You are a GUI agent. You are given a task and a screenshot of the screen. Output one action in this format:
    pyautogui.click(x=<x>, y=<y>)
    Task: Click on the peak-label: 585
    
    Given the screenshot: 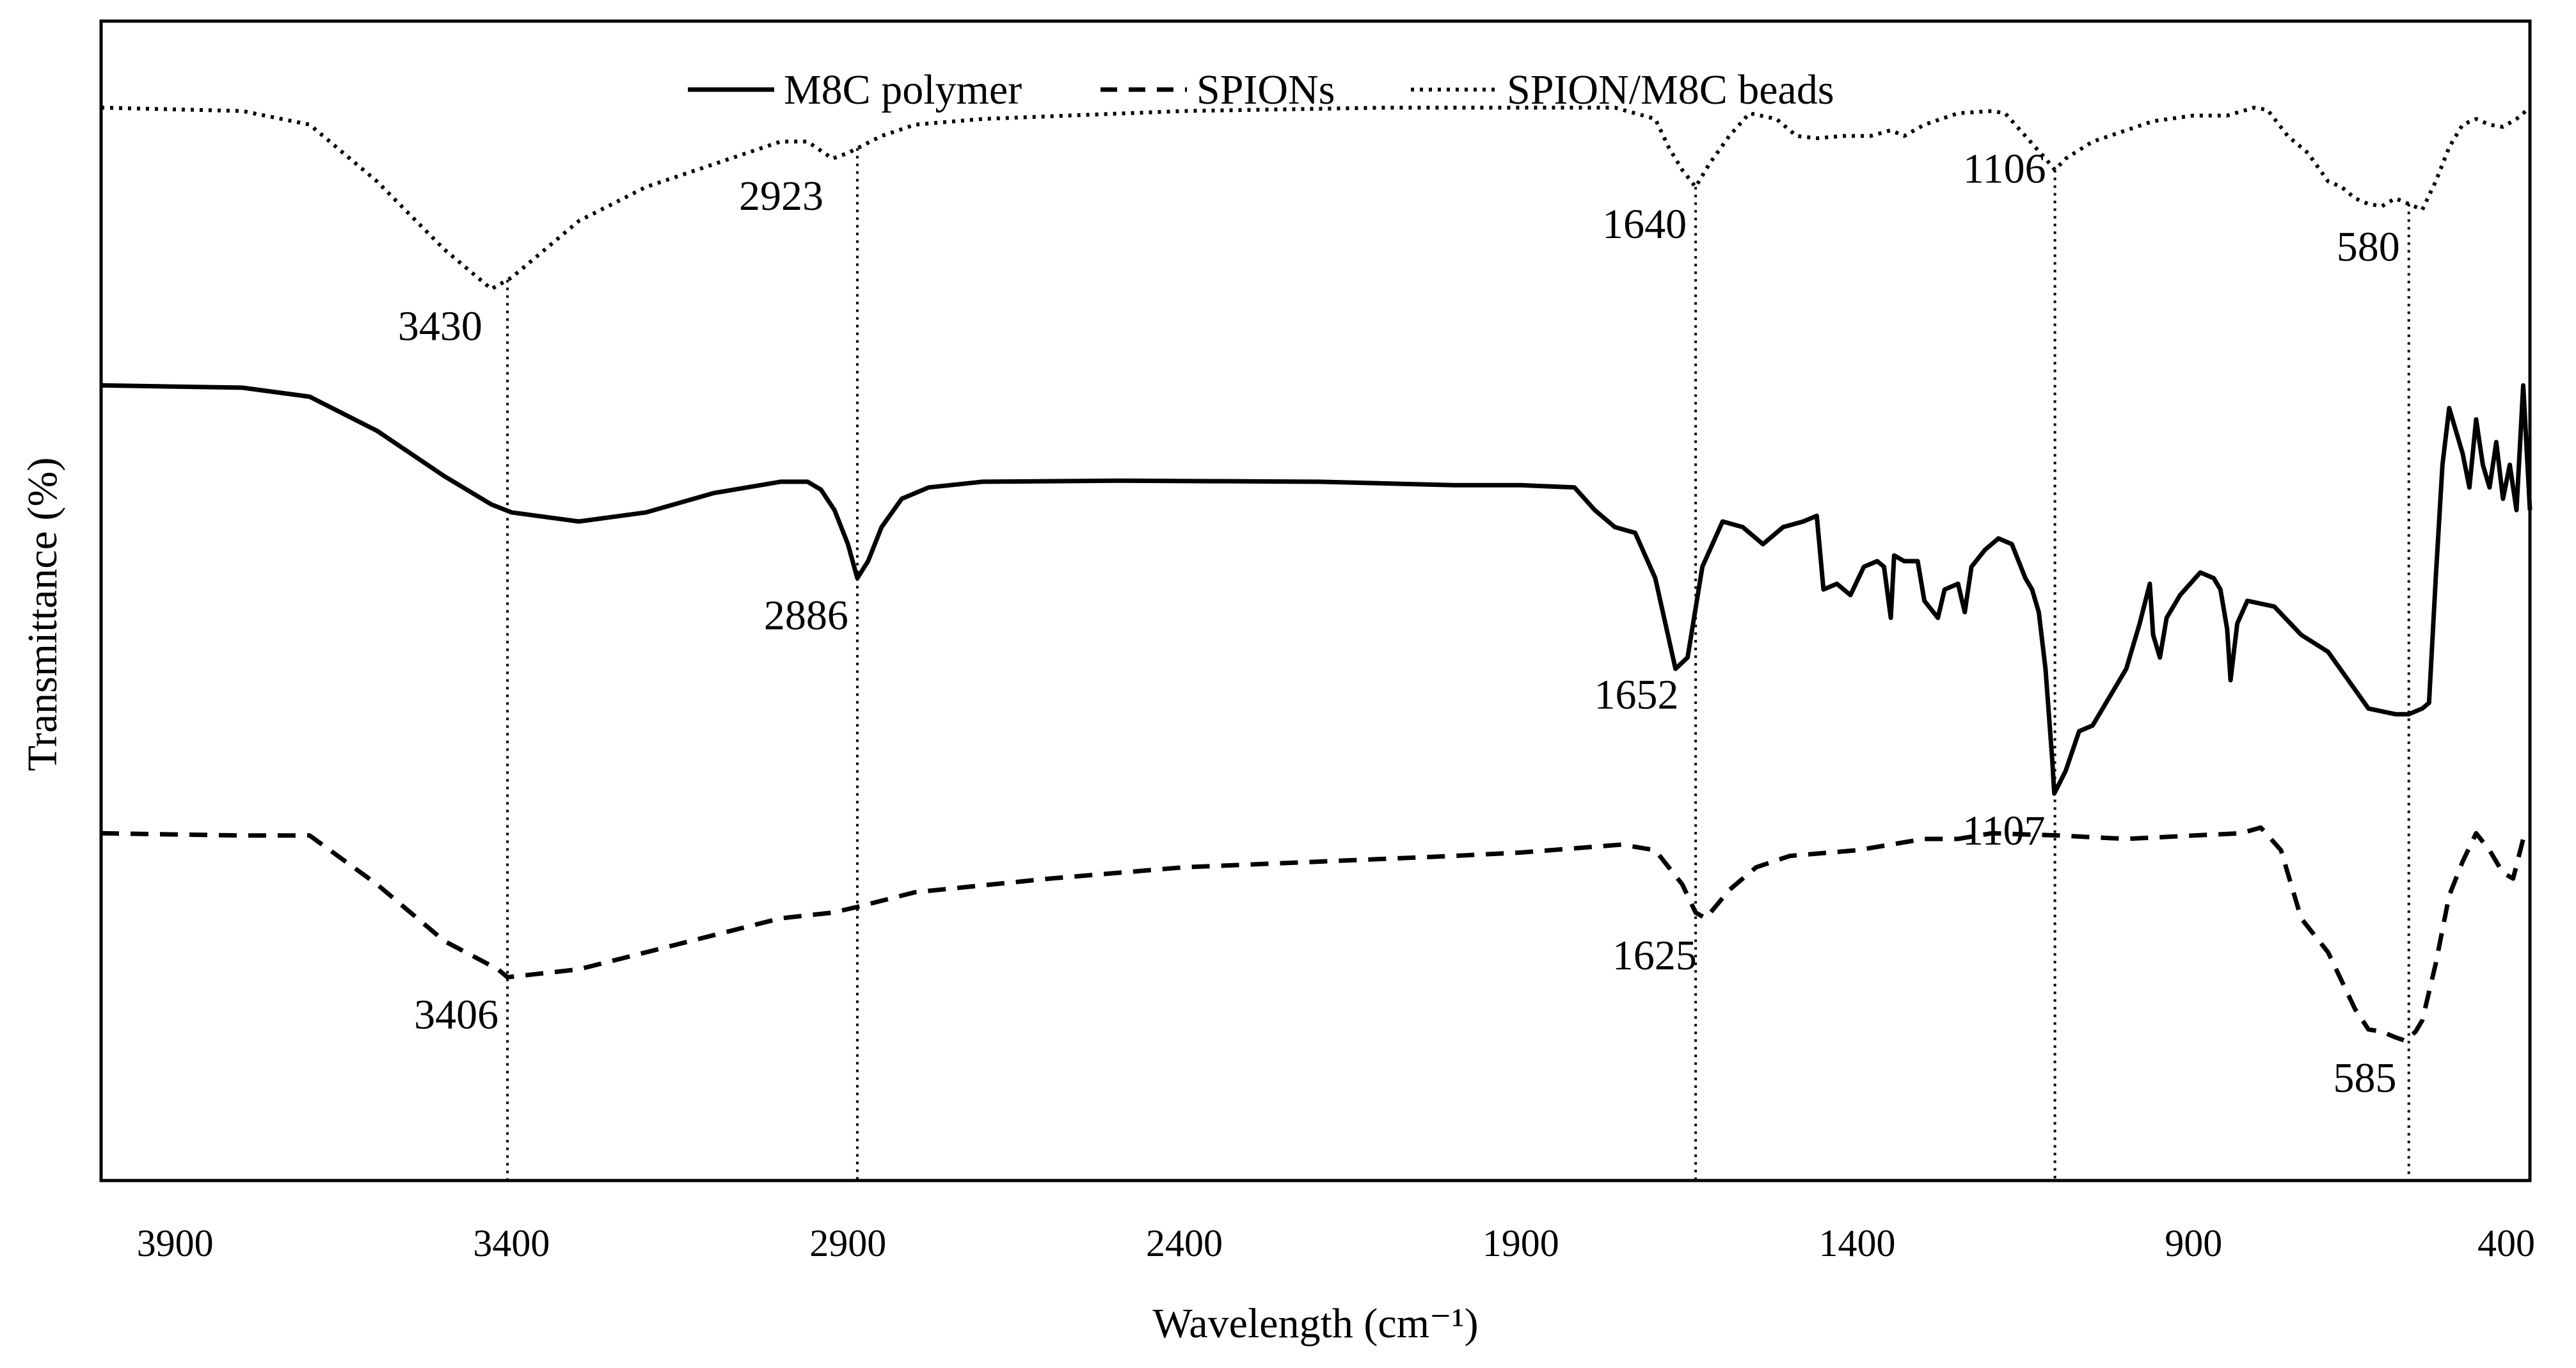 What is the action you would take?
    pyautogui.click(x=2365, y=1078)
    